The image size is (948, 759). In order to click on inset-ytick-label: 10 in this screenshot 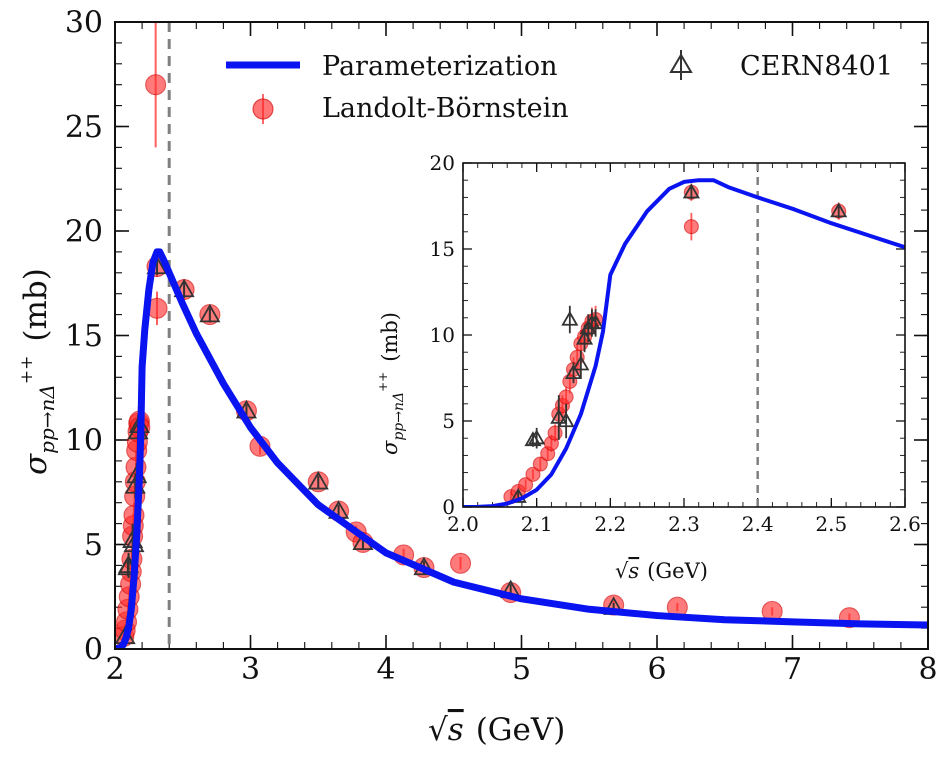, I will do `click(442, 335)`.